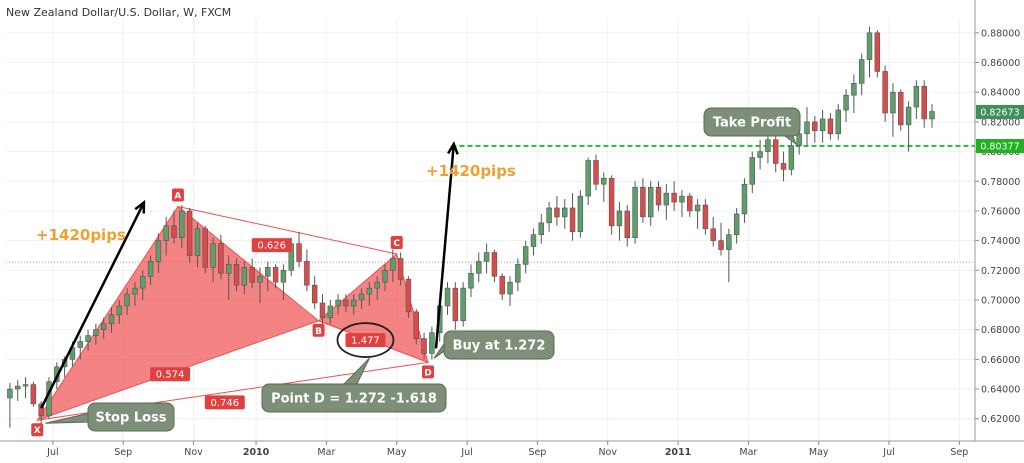  I want to click on trend-arrow-left, so click(93, 305).